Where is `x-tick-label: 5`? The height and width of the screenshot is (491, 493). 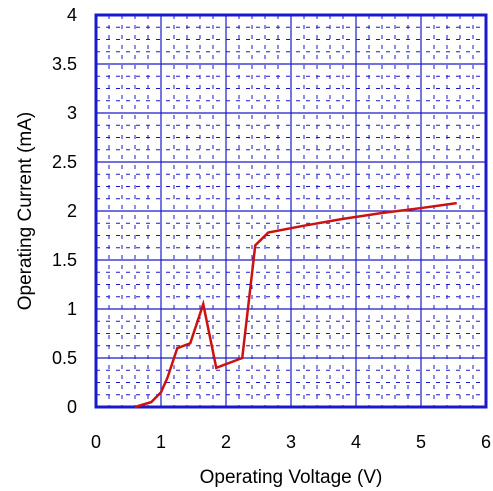 x-tick-label: 5 is located at coordinates (421, 442).